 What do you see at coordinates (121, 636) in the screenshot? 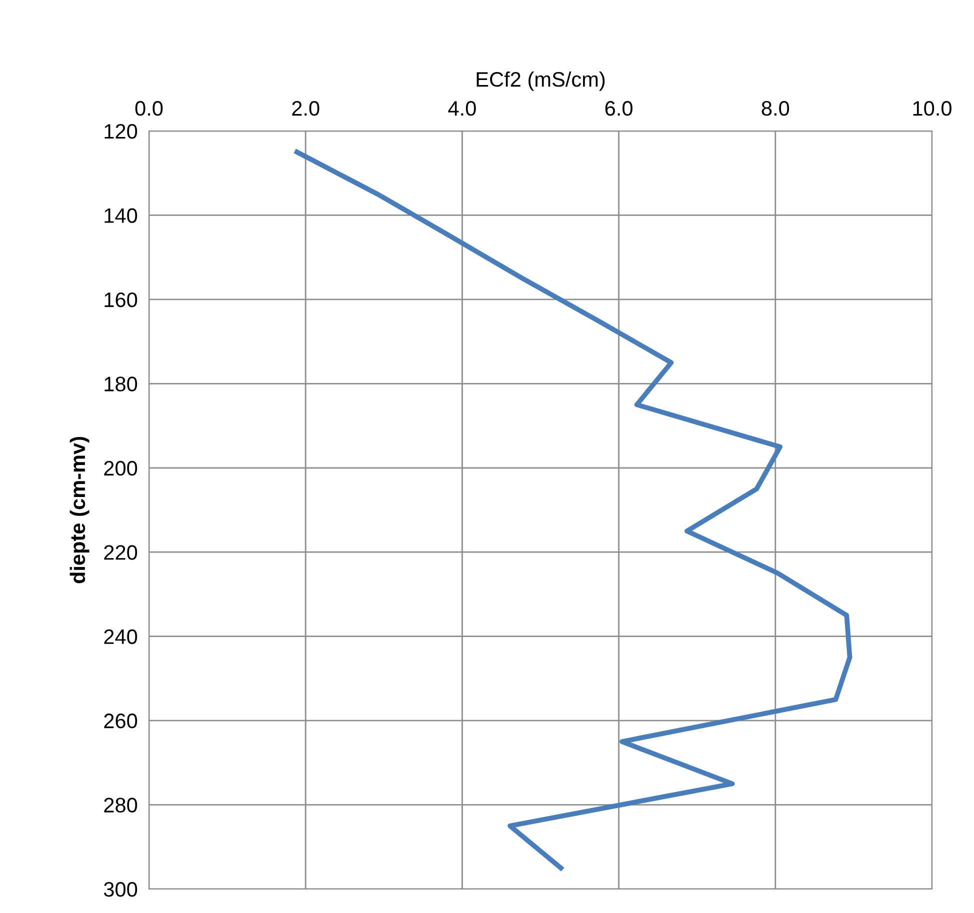
I see `y-tick-label: 240` at bounding box center [121, 636].